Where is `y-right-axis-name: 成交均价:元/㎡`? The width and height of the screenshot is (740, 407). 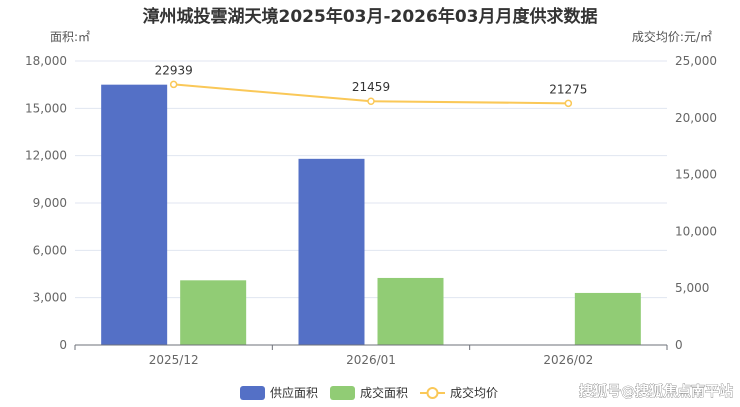
y-right-axis-name: 成交均价:元/㎡ is located at coordinates (672, 36).